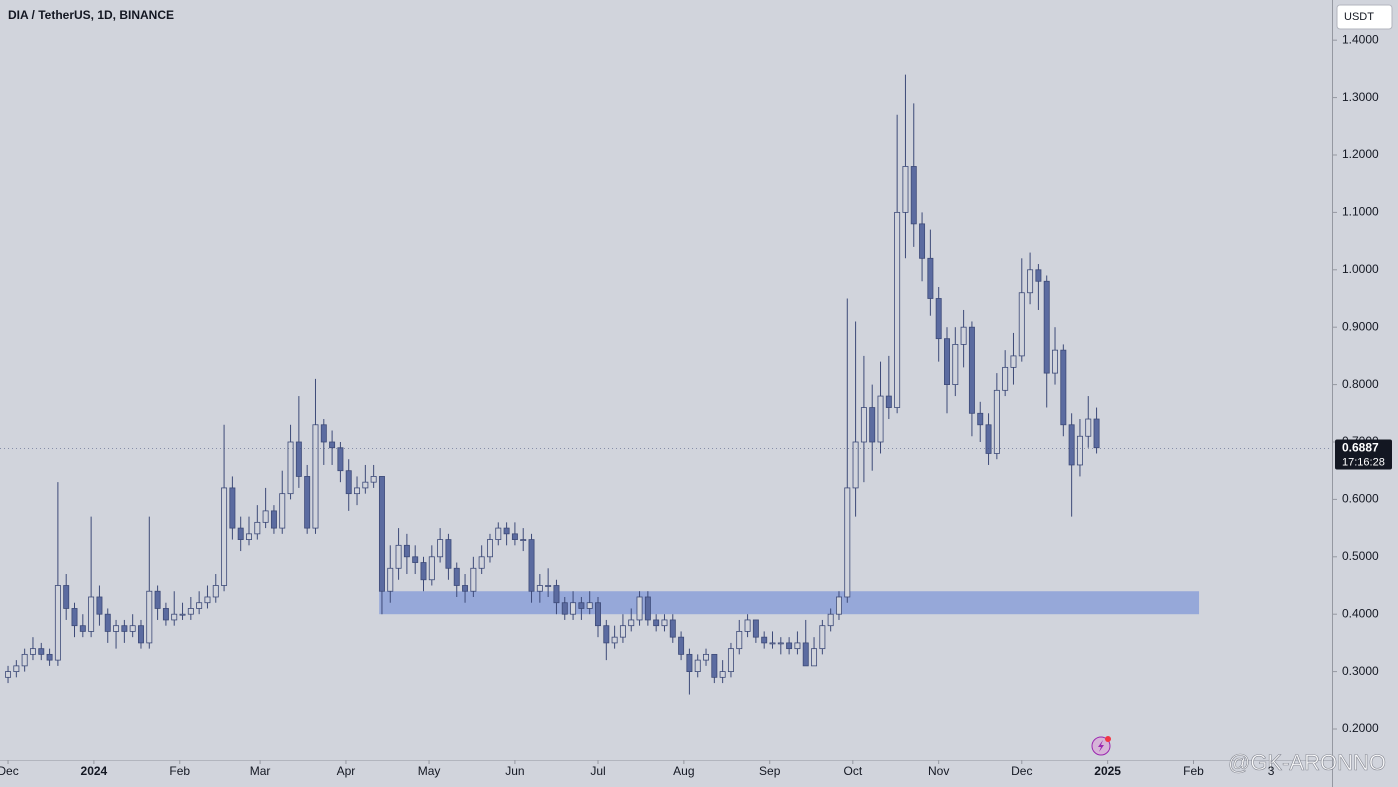  Describe the element at coordinates (789, 603) in the screenshot. I see `support-zone` at that location.